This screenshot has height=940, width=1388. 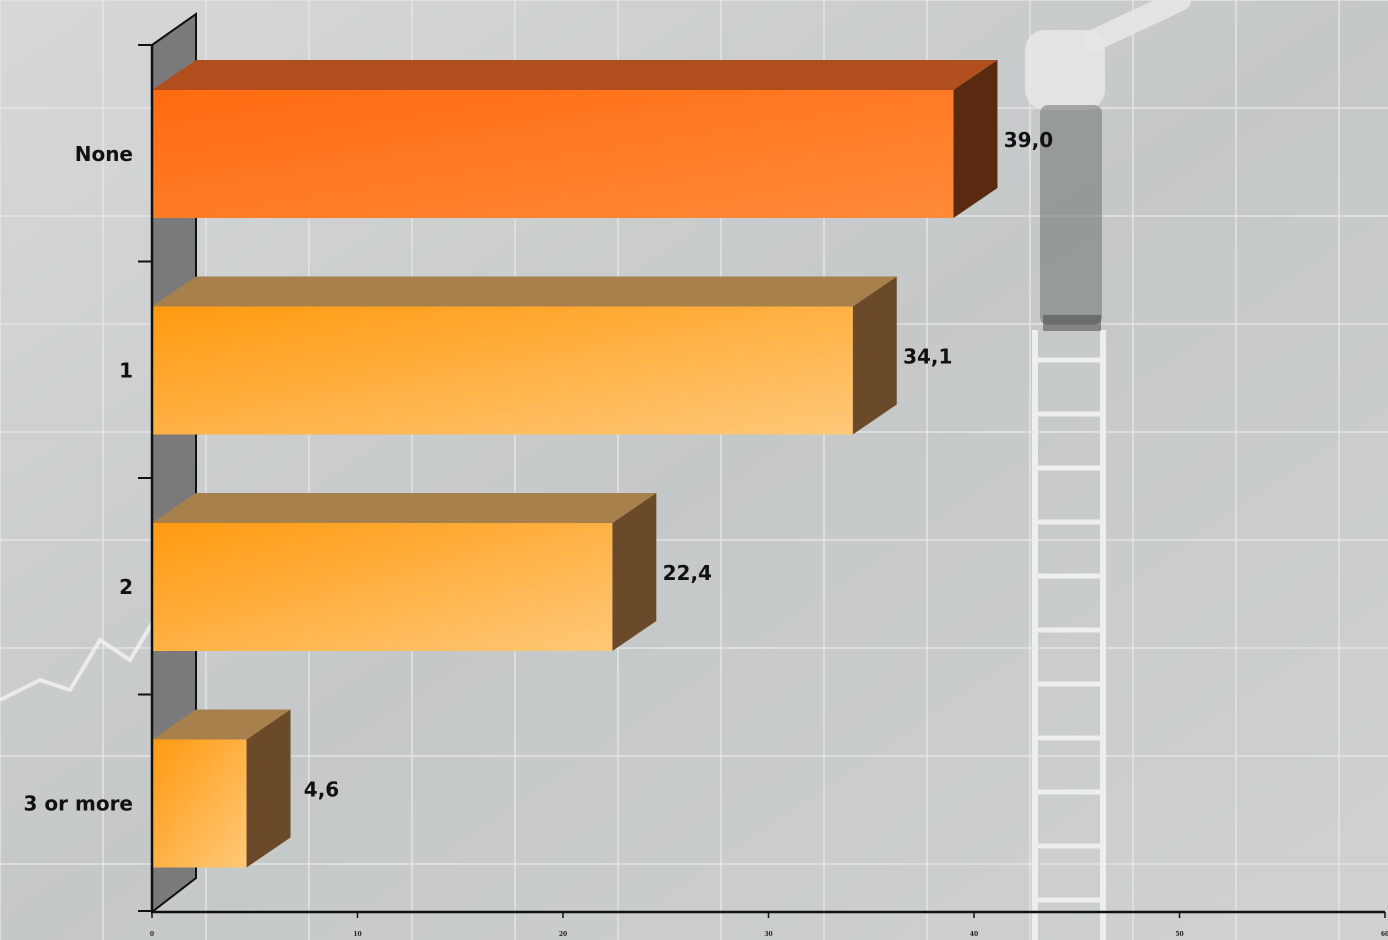 What do you see at coordinates (78, 804) in the screenshot?
I see `category-label: 3 or more` at bounding box center [78, 804].